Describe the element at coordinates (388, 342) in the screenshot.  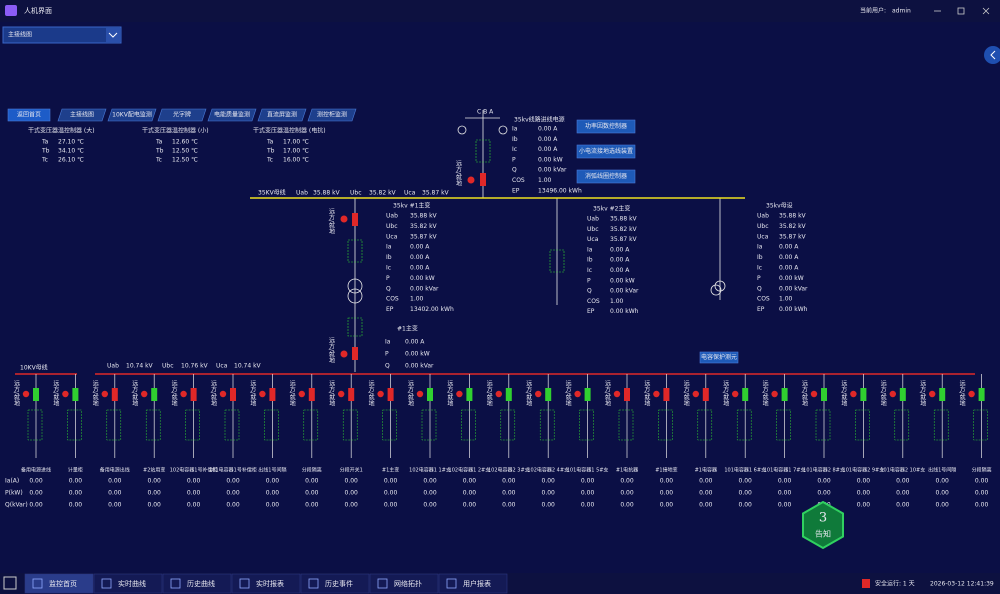
I see `row-label: Ia` at that location.